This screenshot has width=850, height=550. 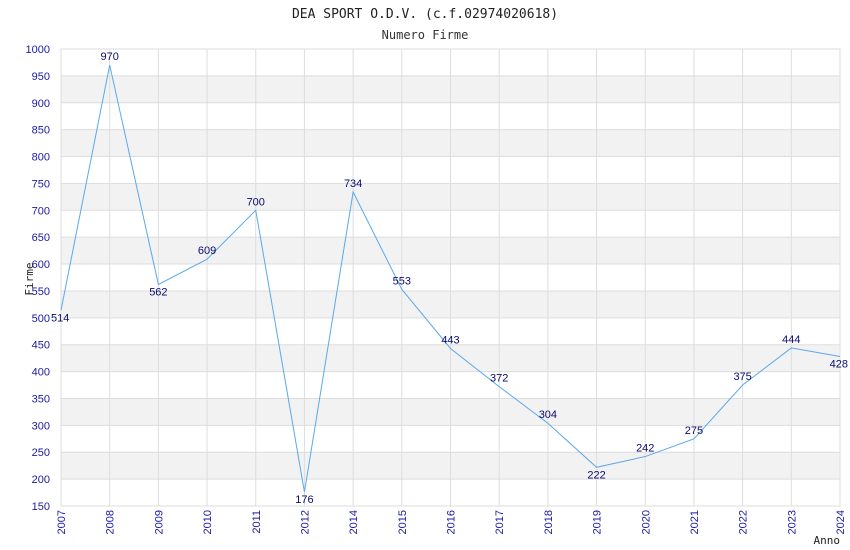 What do you see at coordinates (41, 319) in the screenshot?
I see `y-tick-label: 500` at bounding box center [41, 319].